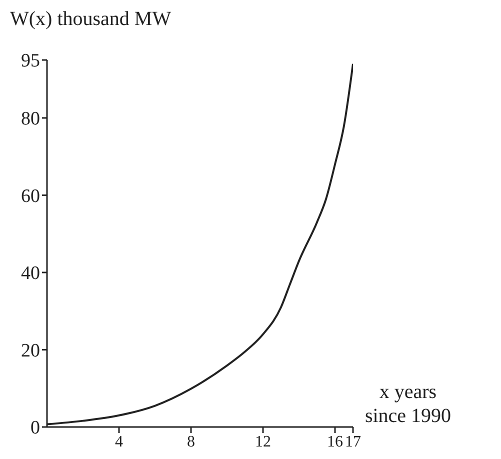  Describe the element at coordinates (30, 61) in the screenshot. I see `y-tick-label: 95` at that location.